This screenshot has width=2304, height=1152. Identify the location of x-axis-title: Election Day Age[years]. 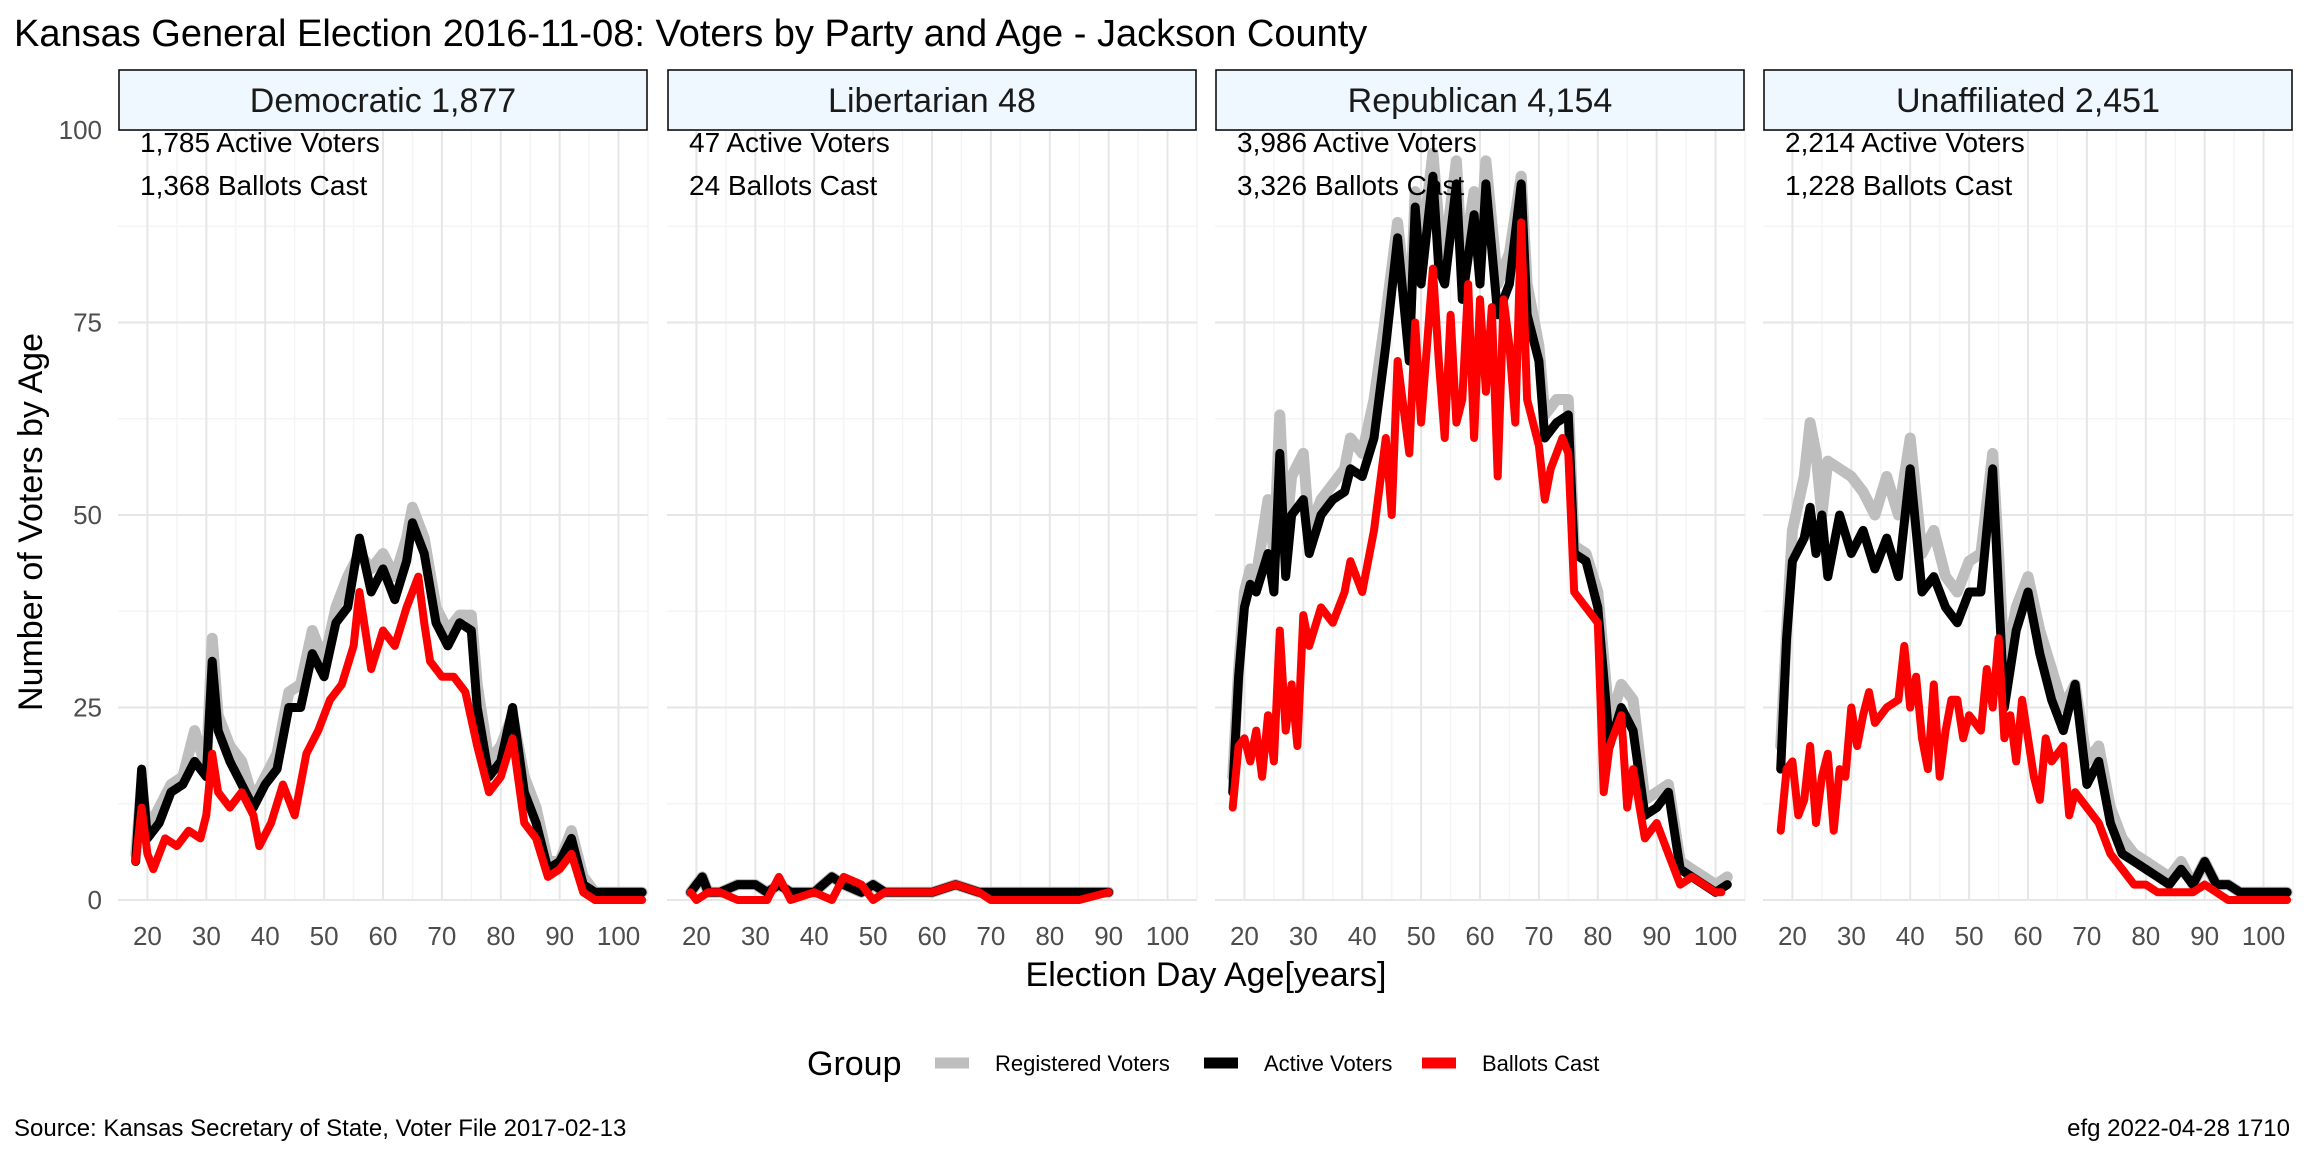
(1206, 975).